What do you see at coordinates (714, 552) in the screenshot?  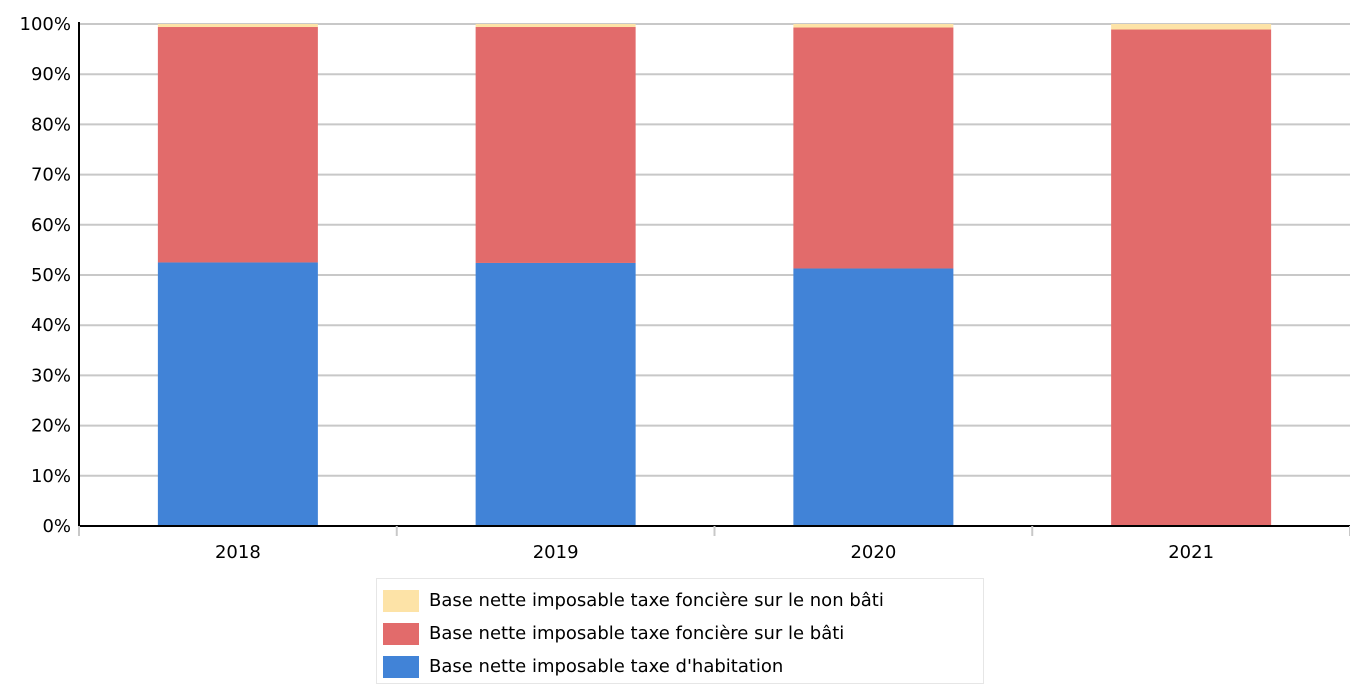 I see `x-tick-labels: 2018 2019 2020 2021` at bounding box center [714, 552].